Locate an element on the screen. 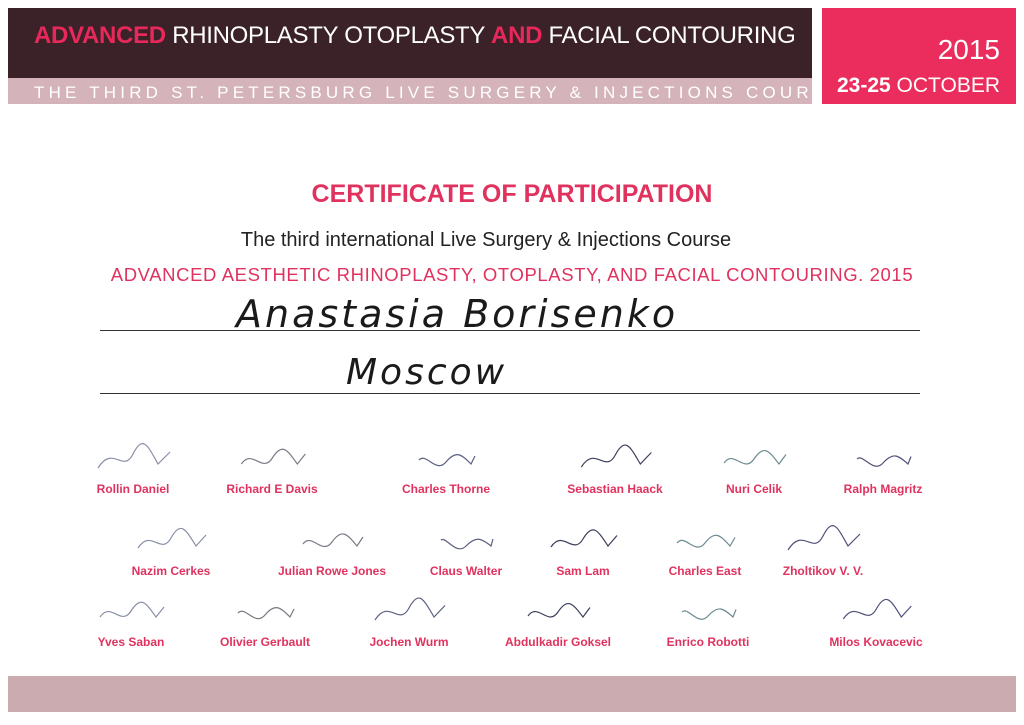 This screenshot has width=1024, height=725. dates: 23-25 OCTOBER is located at coordinates (918, 85).